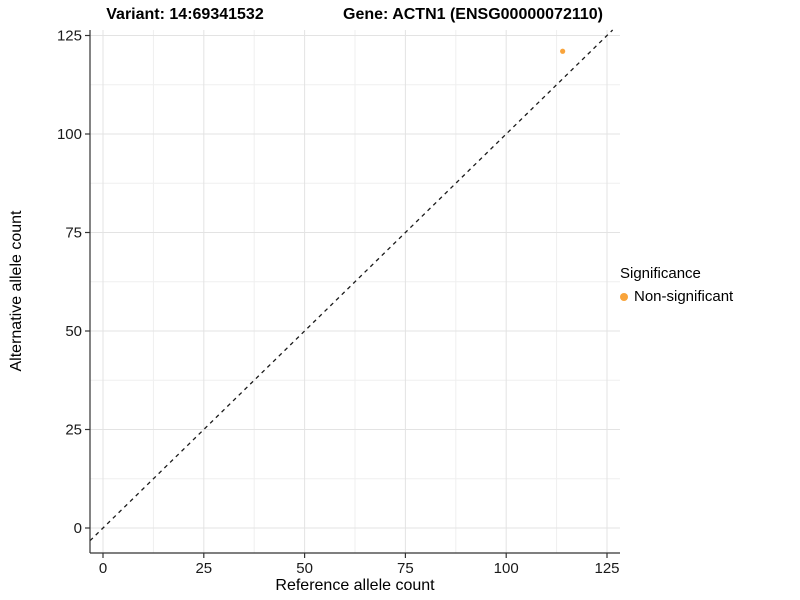 This screenshot has height=600, width=800. What do you see at coordinates (16, 291) in the screenshot?
I see `y-axis-title: Alternative allele count` at bounding box center [16, 291].